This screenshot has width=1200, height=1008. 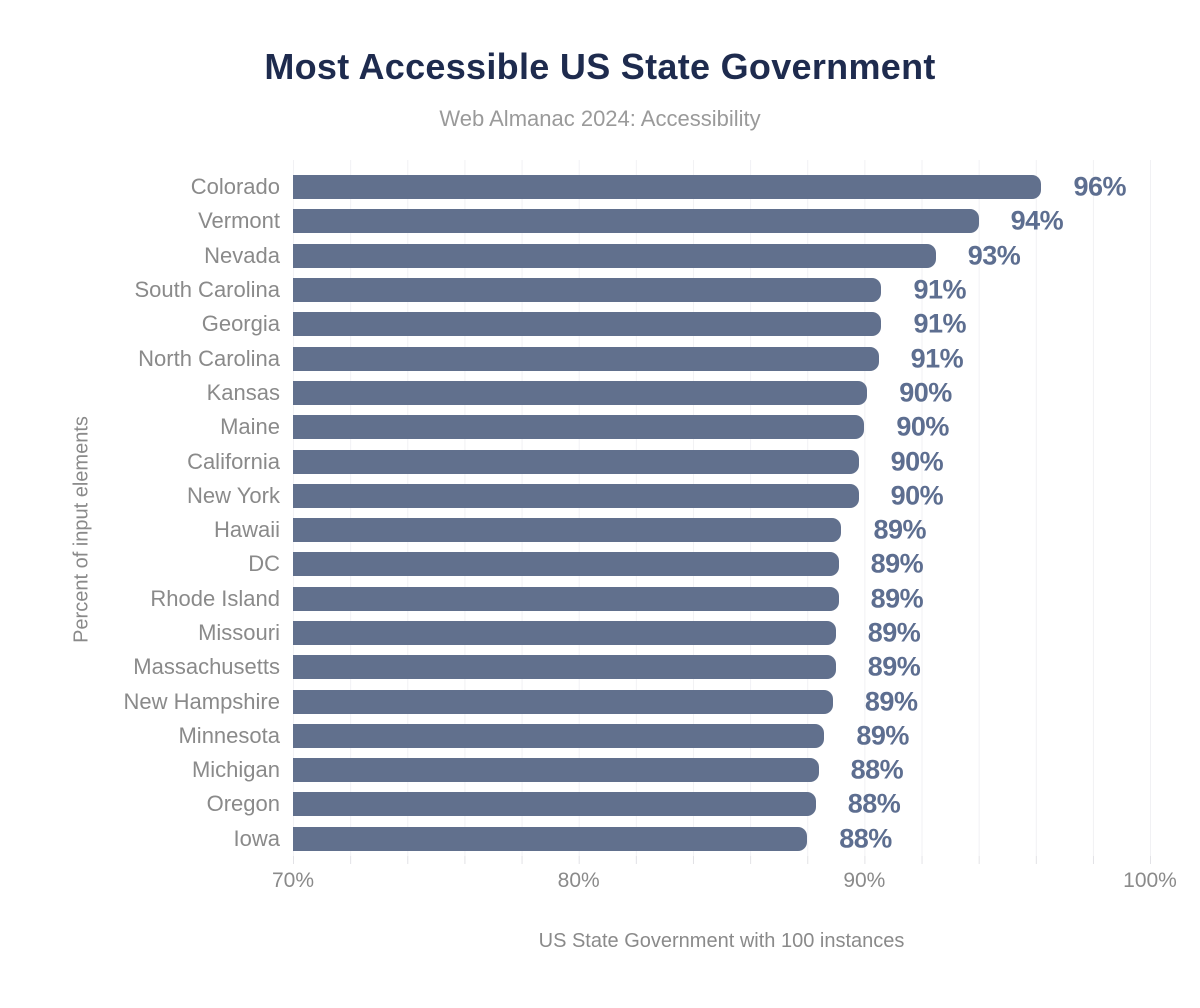 I want to click on category-label: California, so click(x=233, y=461).